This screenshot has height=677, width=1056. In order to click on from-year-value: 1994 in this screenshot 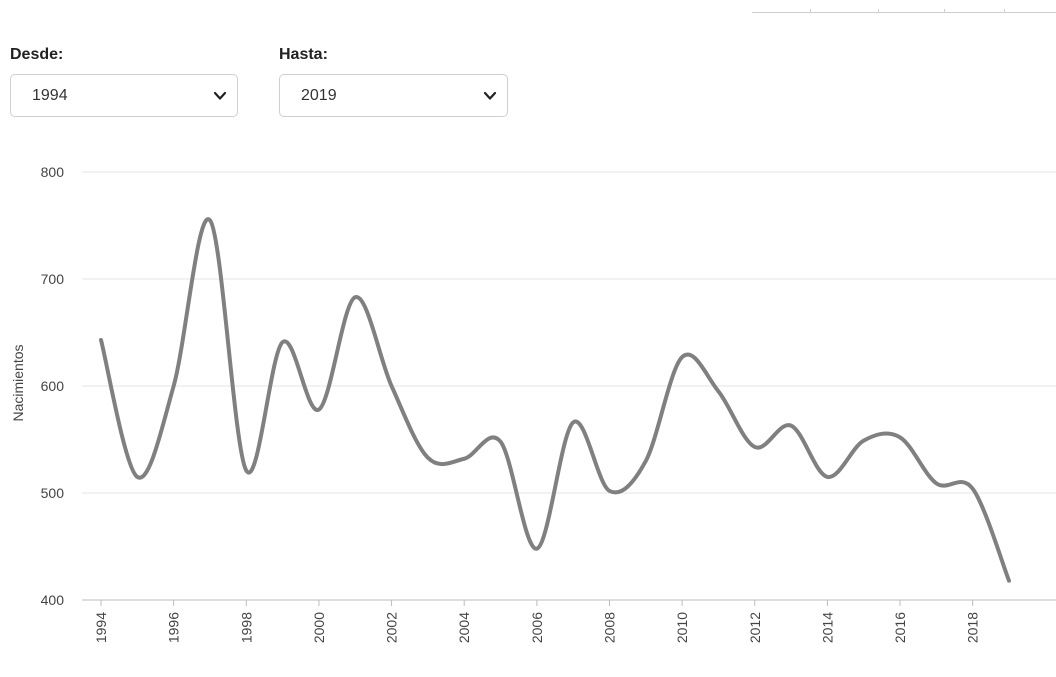, I will do `click(50, 95)`.